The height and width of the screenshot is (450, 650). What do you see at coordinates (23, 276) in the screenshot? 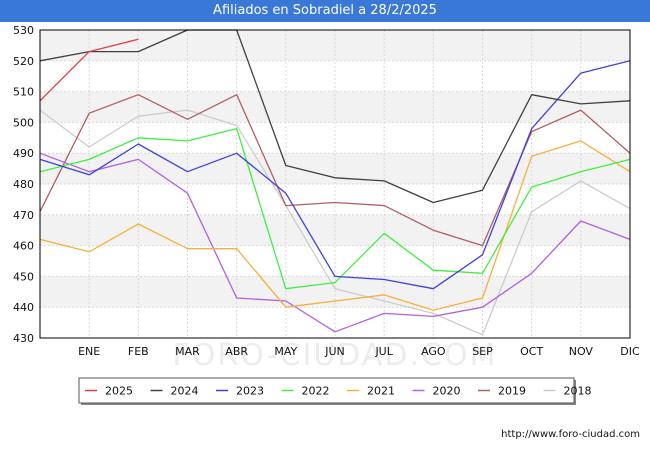
I see `y-tick-label: 450` at bounding box center [23, 276].